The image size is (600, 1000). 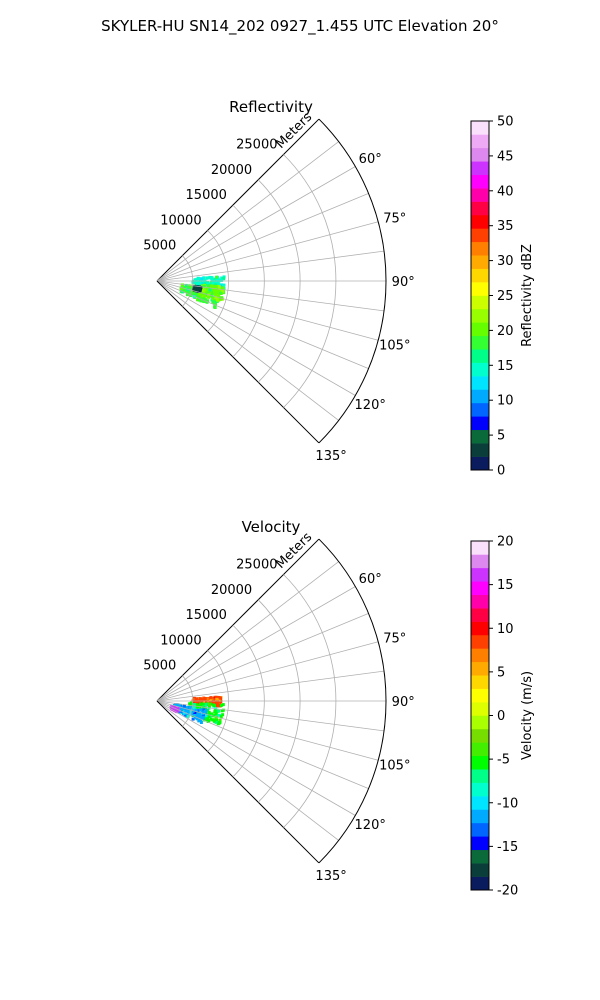 I want to click on range-tick-label: 5000, so click(x=159, y=246).